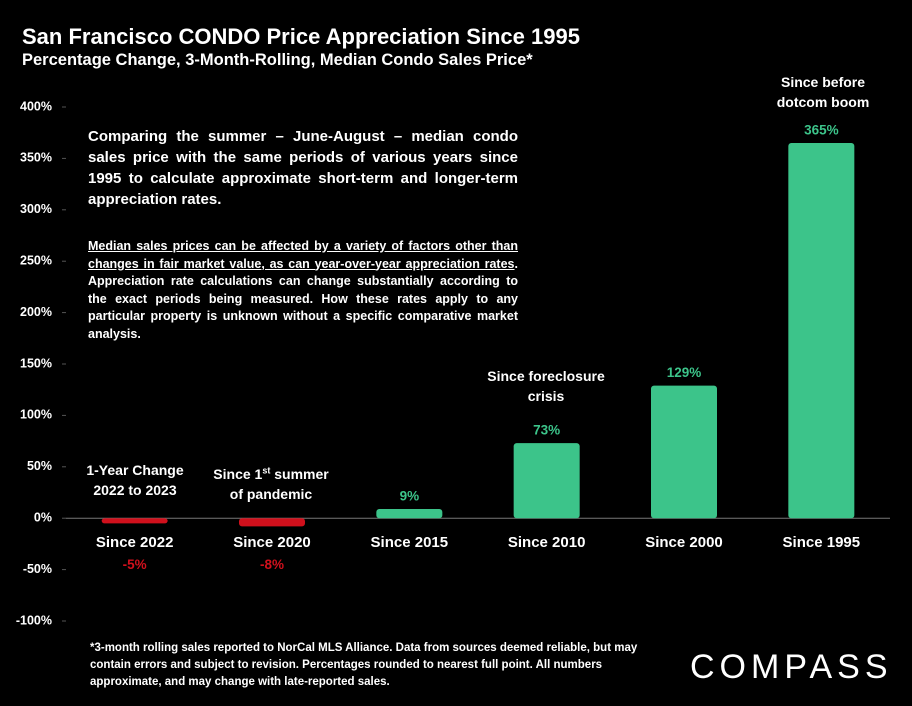 This screenshot has width=912, height=706. Describe the element at coordinates (684, 542) in the screenshot. I see `x-tick-label: Since 2000` at that location.